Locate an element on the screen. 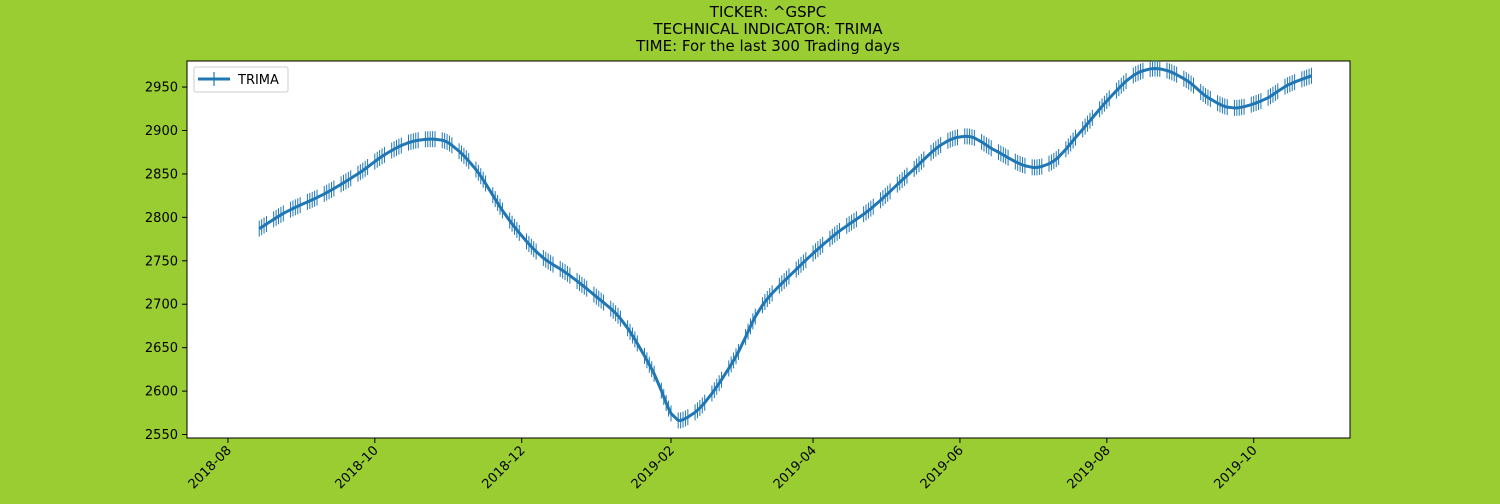 The width and height of the screenshot is (1500, 504). y-tick-label: 2600 is located at coordinates (161, 392).